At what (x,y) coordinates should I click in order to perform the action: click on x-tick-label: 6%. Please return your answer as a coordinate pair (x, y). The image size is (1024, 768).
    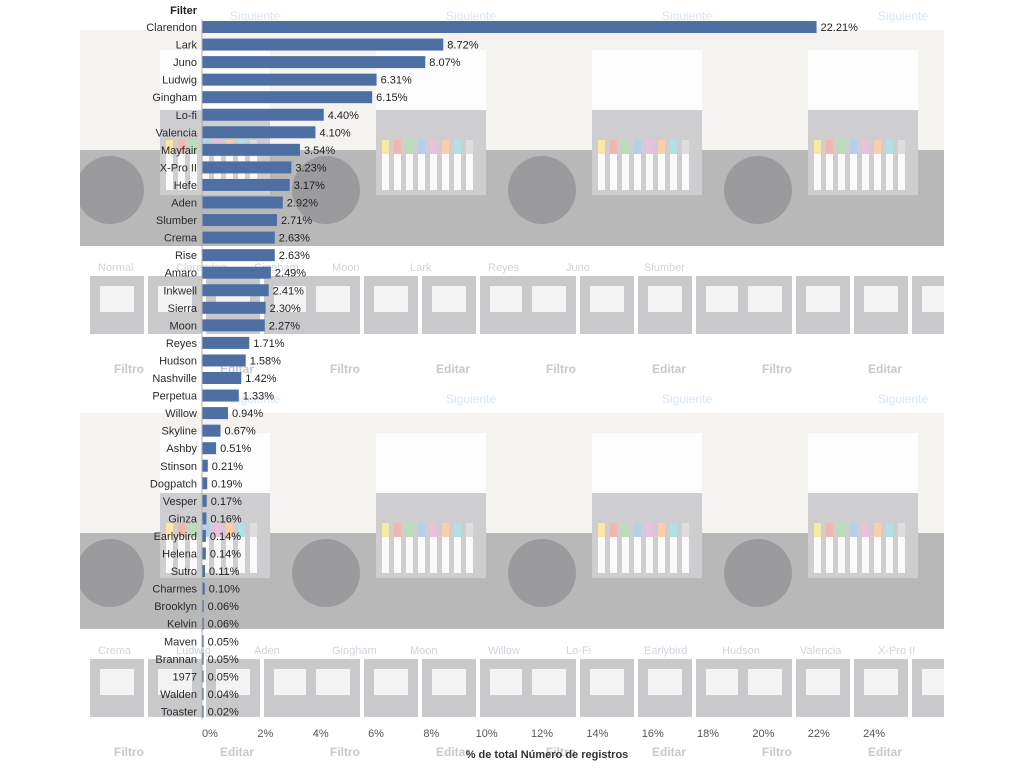
    Looking at the image, I should click on (376, 734).